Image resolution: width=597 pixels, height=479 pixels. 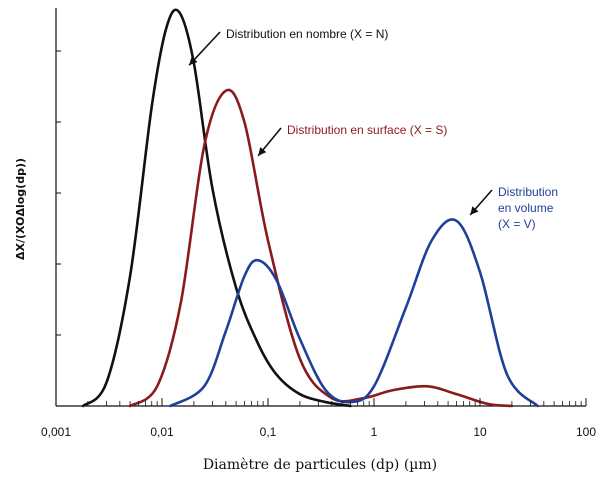 What do you see at coordinates (318, 418) in the screenshot?
I see `x-ticks: 0,001 0,01 0,1 1 10 100` at bounding box center [318, 418].